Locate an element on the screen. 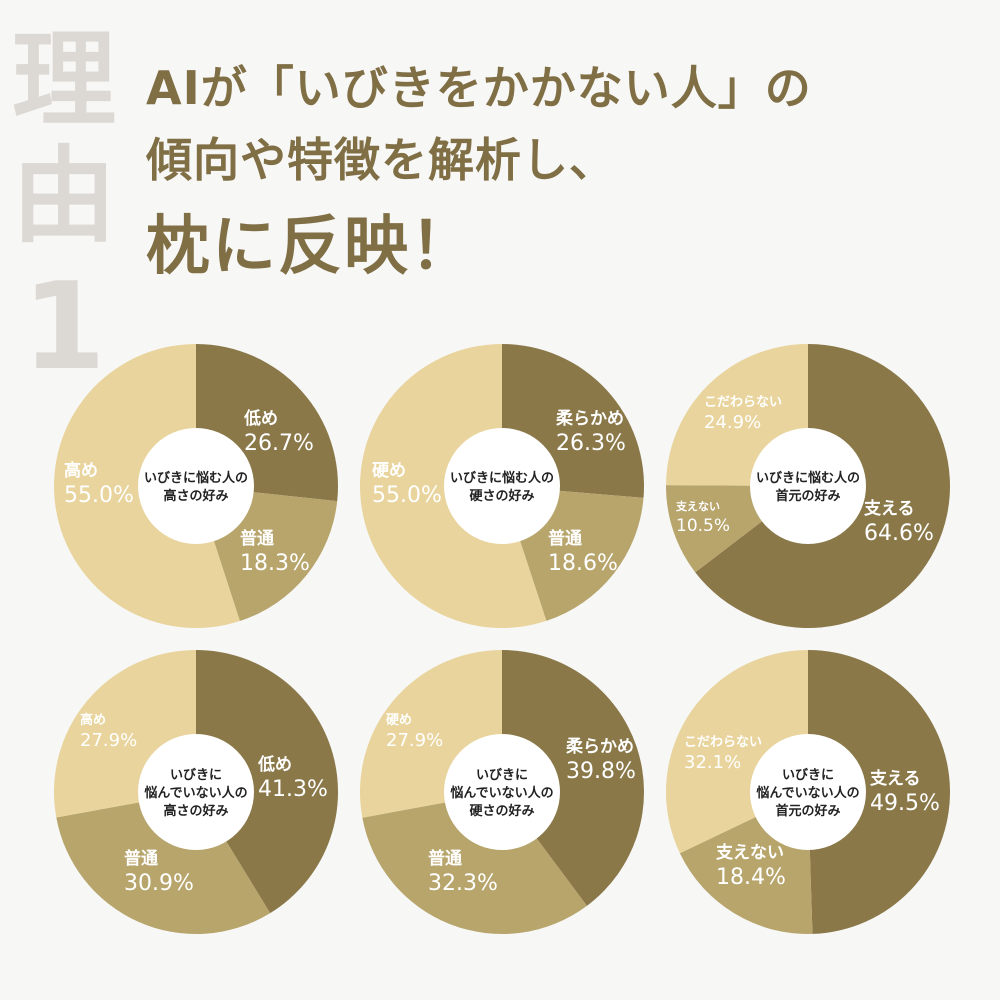  slice-value-2-1: 26.3% is located at coordinates (591, 443).